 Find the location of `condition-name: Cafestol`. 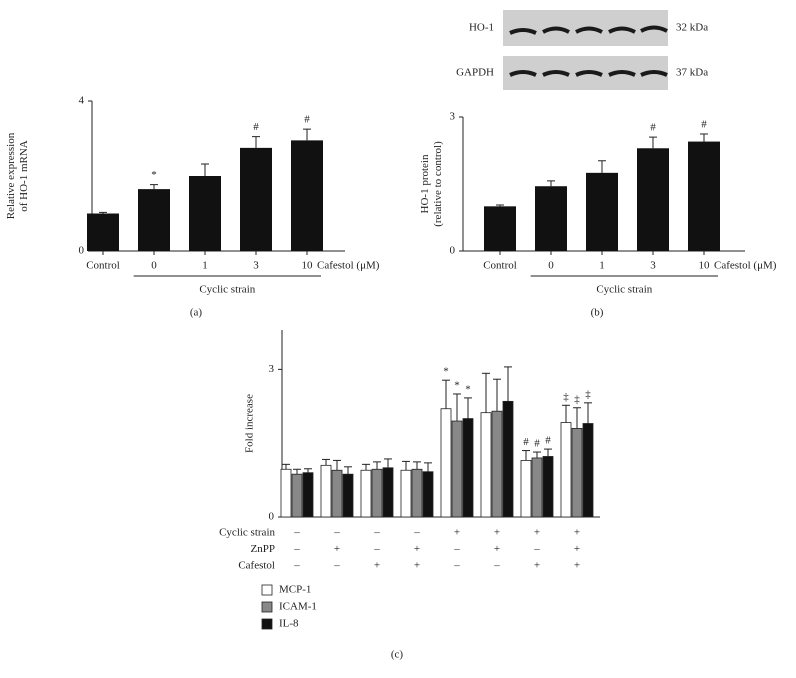

condition-name: Cafestol is located at coordinates (256, 566).